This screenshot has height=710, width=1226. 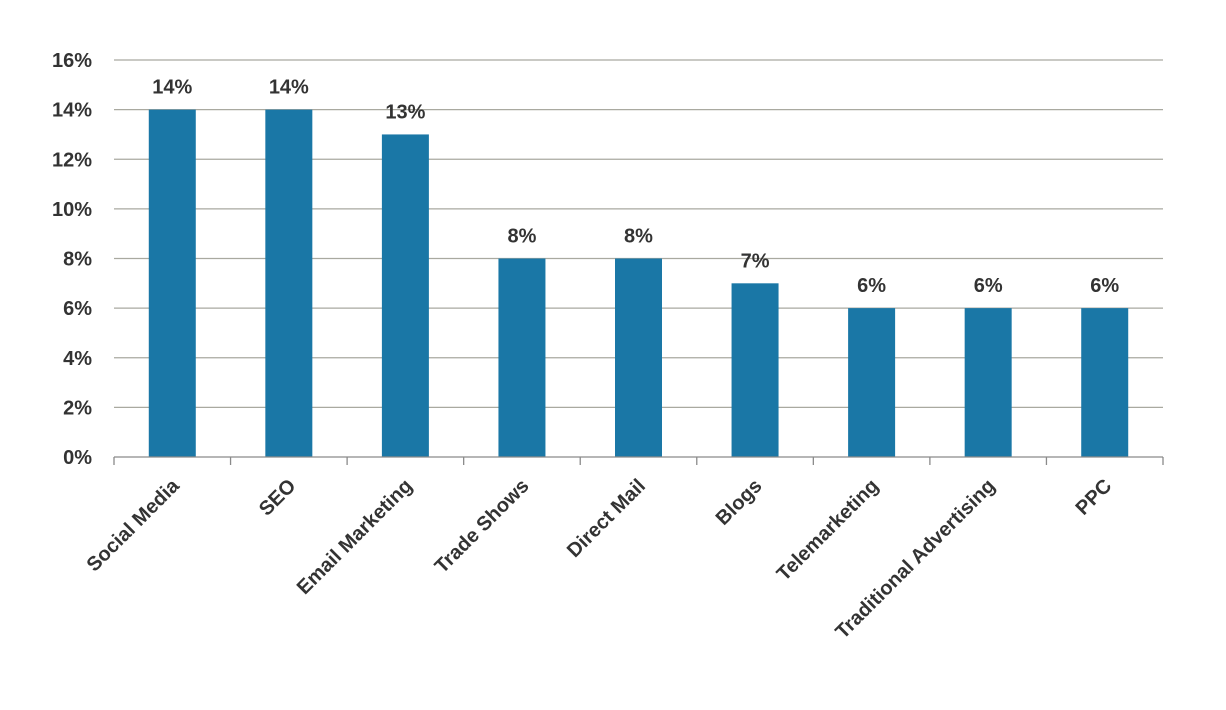 I want to click on y-tick-label: 0%, so click(x=77, y=458).